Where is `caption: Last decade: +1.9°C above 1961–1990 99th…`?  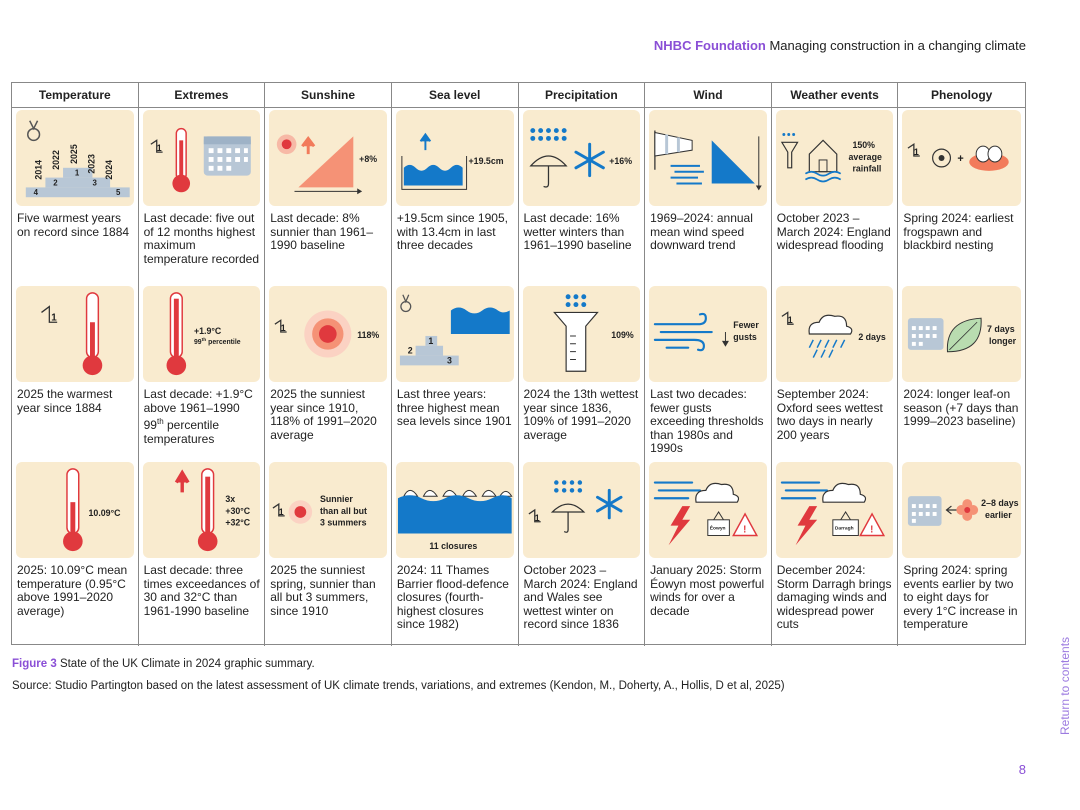
caption: Last decade: +1.9°C above 1961–1990 99th… is located at coordinates (198, 416).